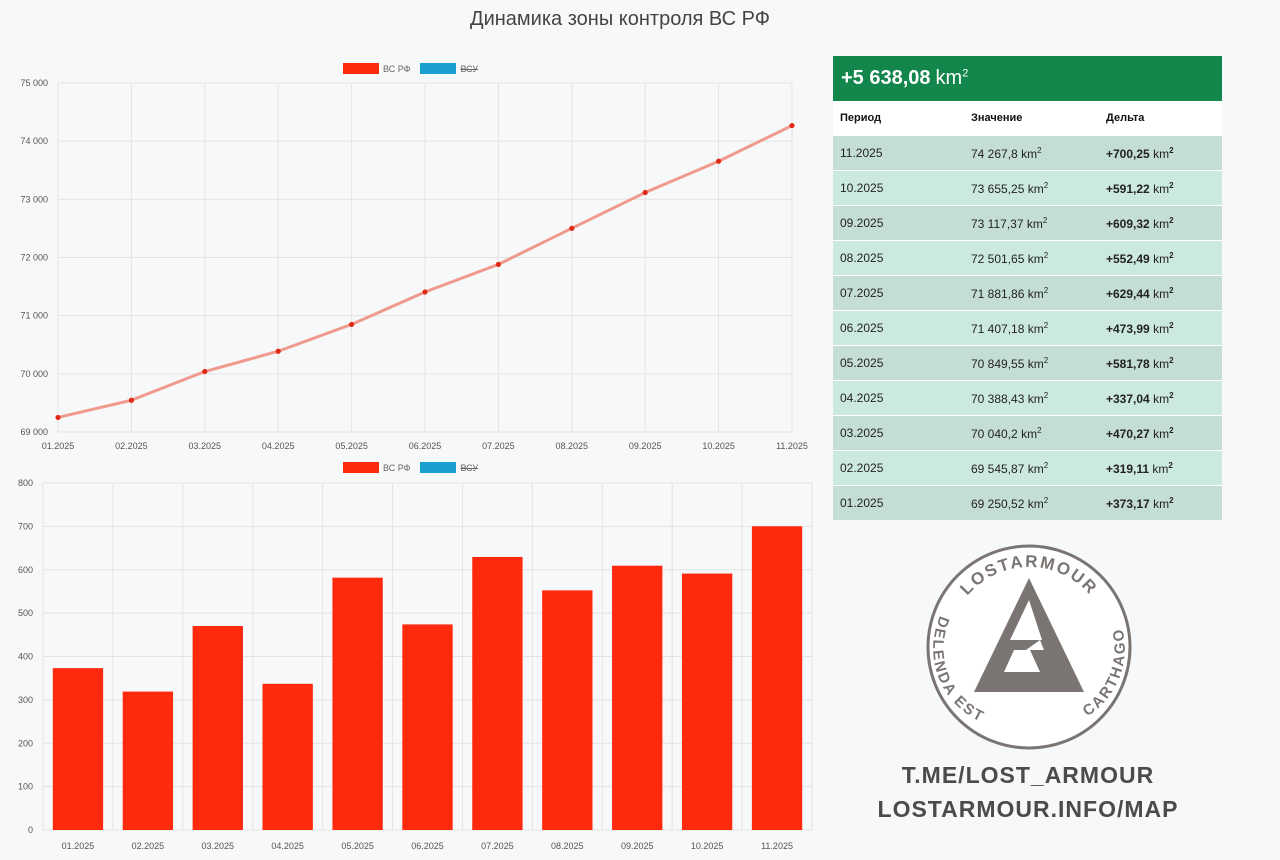 The width and height of the screenshot is (1280, 860). Describe the element at coordinates (34, 141) in the screenshot. I see `y-tick-label: 74 000` at that location.